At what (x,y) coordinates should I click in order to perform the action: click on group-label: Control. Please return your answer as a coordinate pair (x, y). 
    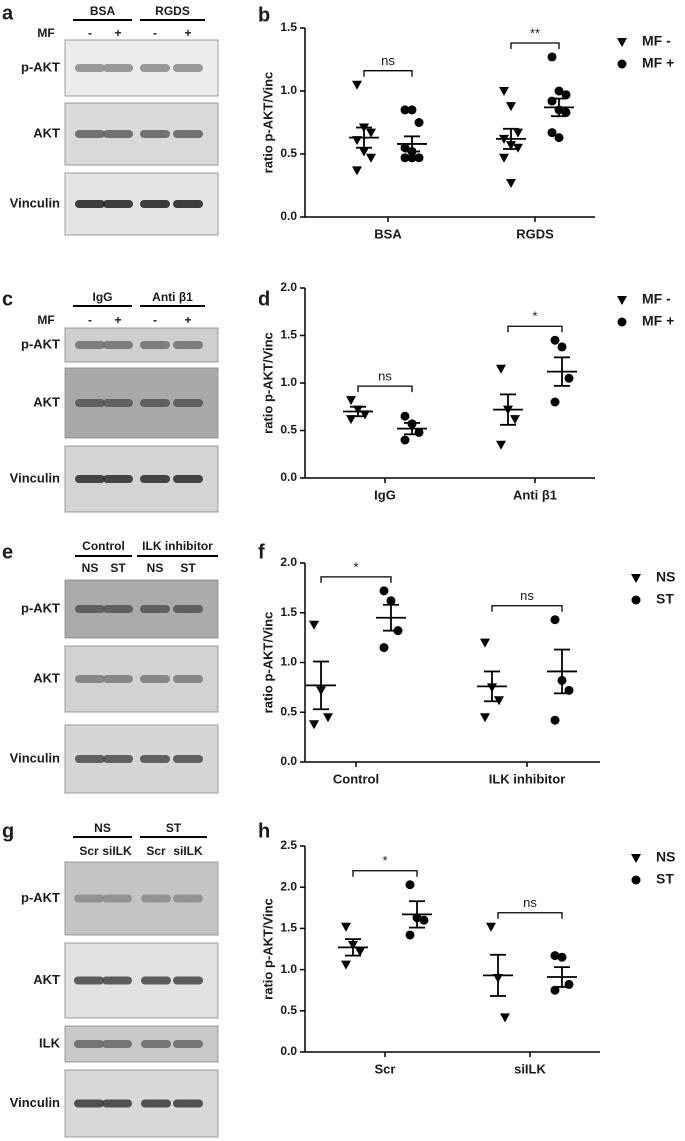
    Looking at the image, I should click on (103, 546).